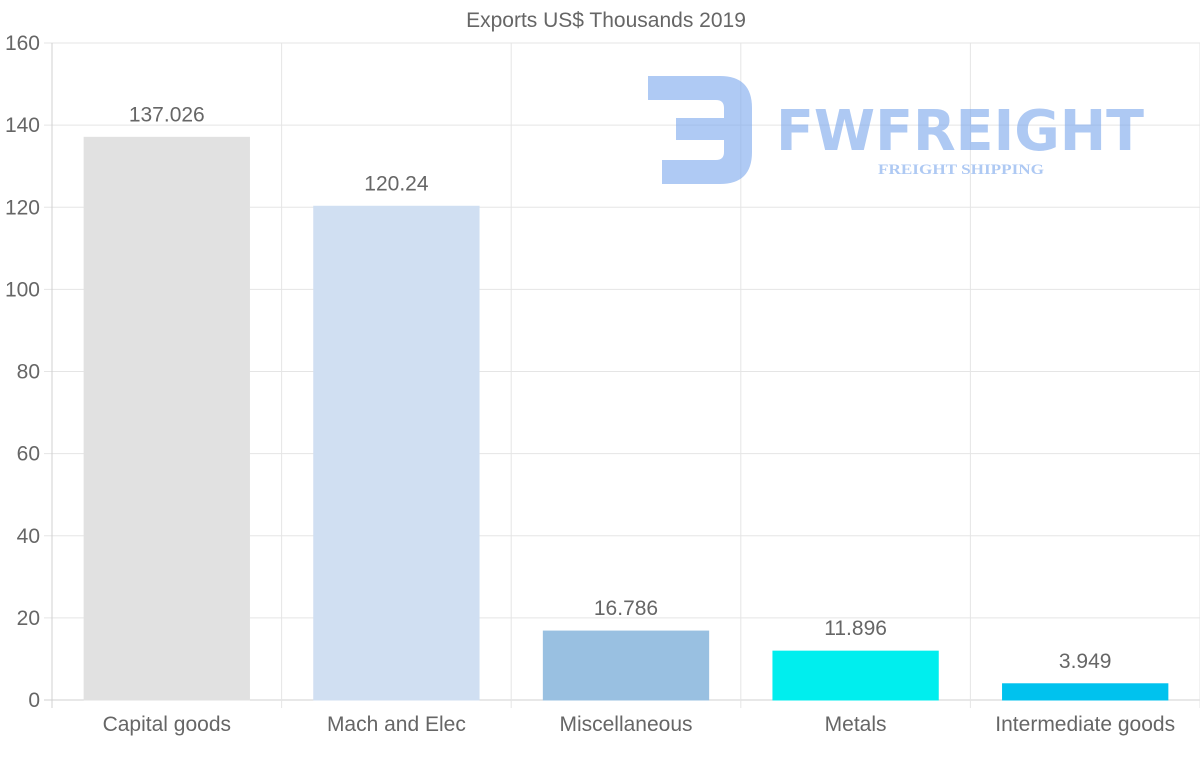 This screenshot has height=763, width=1200. I want to click on fwfreight-logo-icon, so click(700, 130).